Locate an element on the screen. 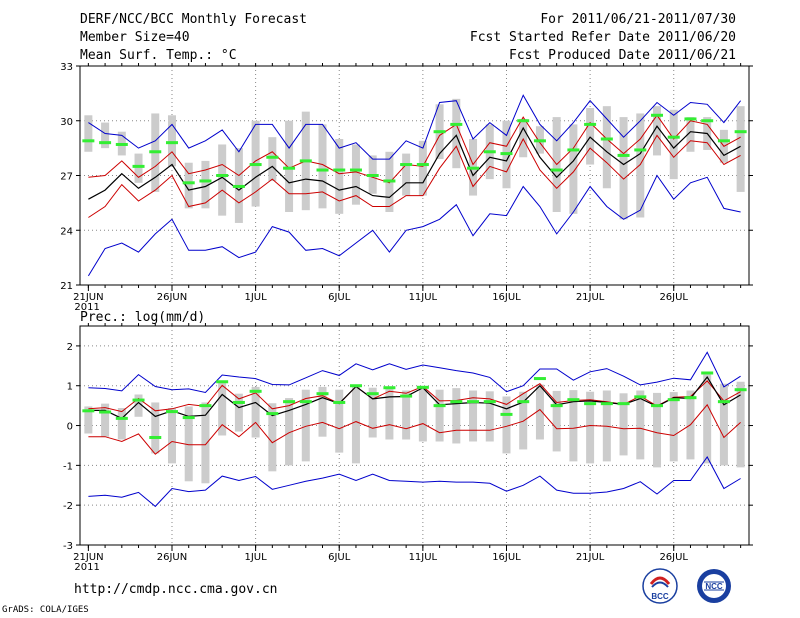  y-tick-label: 21 is located at coordinates (66, 286).